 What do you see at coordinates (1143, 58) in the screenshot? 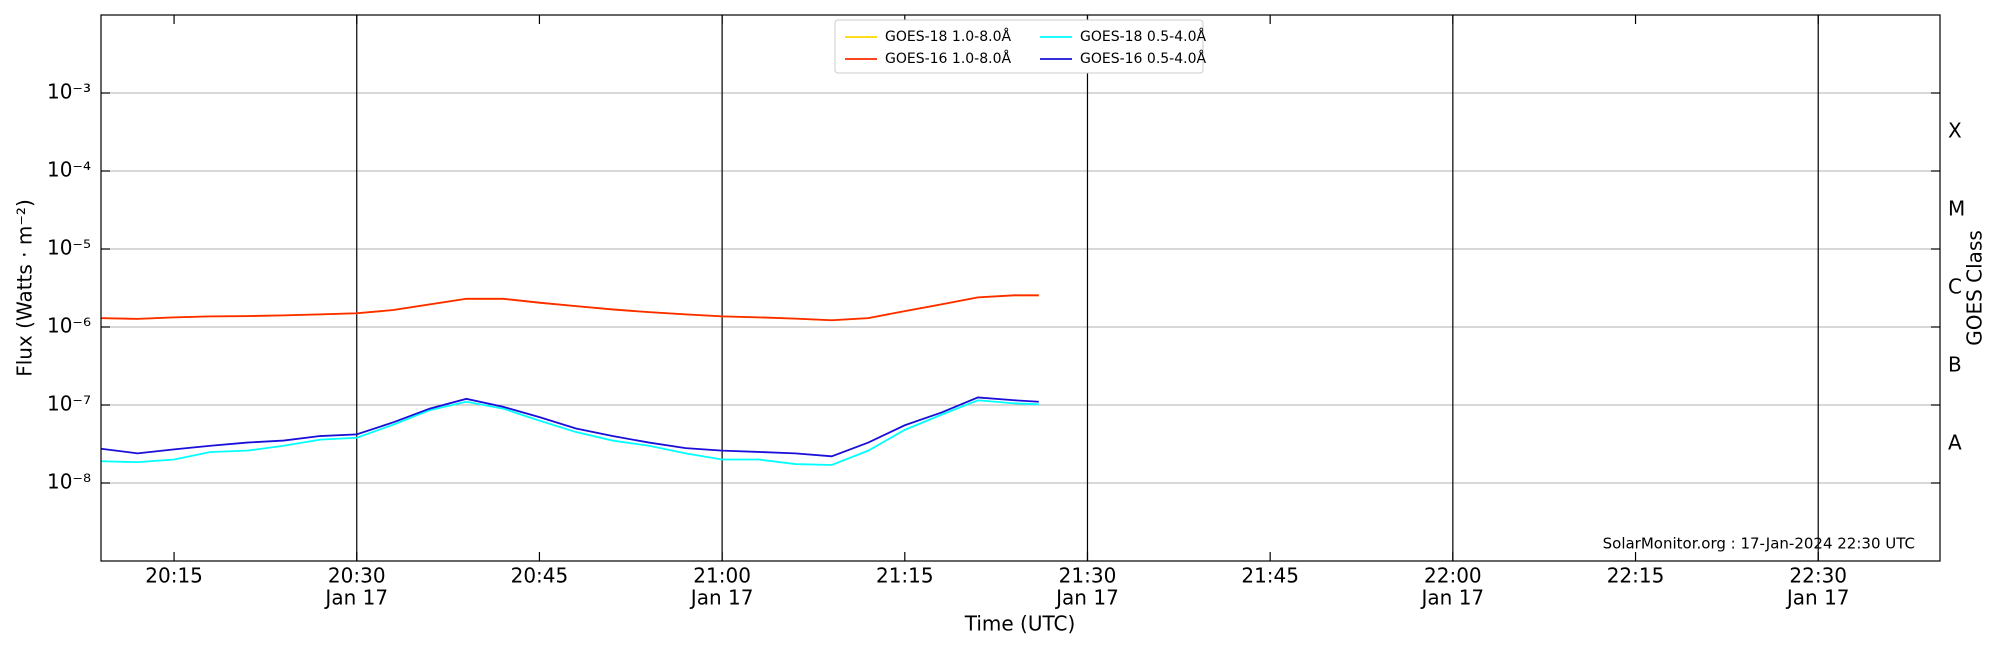
I see `legend-label: GOES-16 0.5-4.0Å` at bounding box center [1143, 58].